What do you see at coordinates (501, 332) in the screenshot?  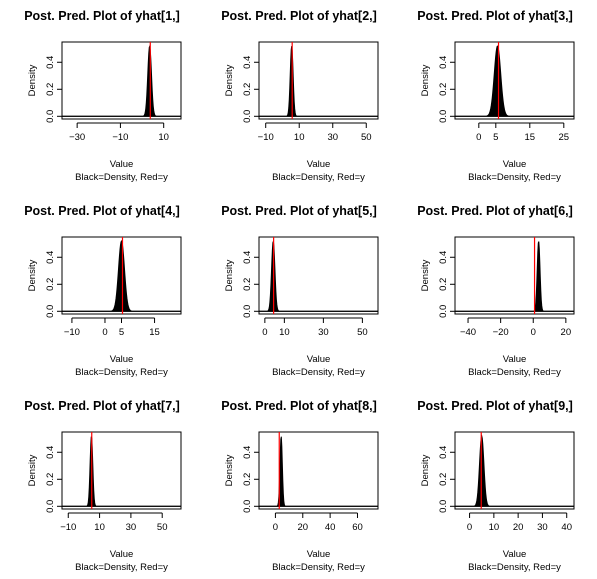 I see `x-tick-label: −20` at bounding box center [501, 332].